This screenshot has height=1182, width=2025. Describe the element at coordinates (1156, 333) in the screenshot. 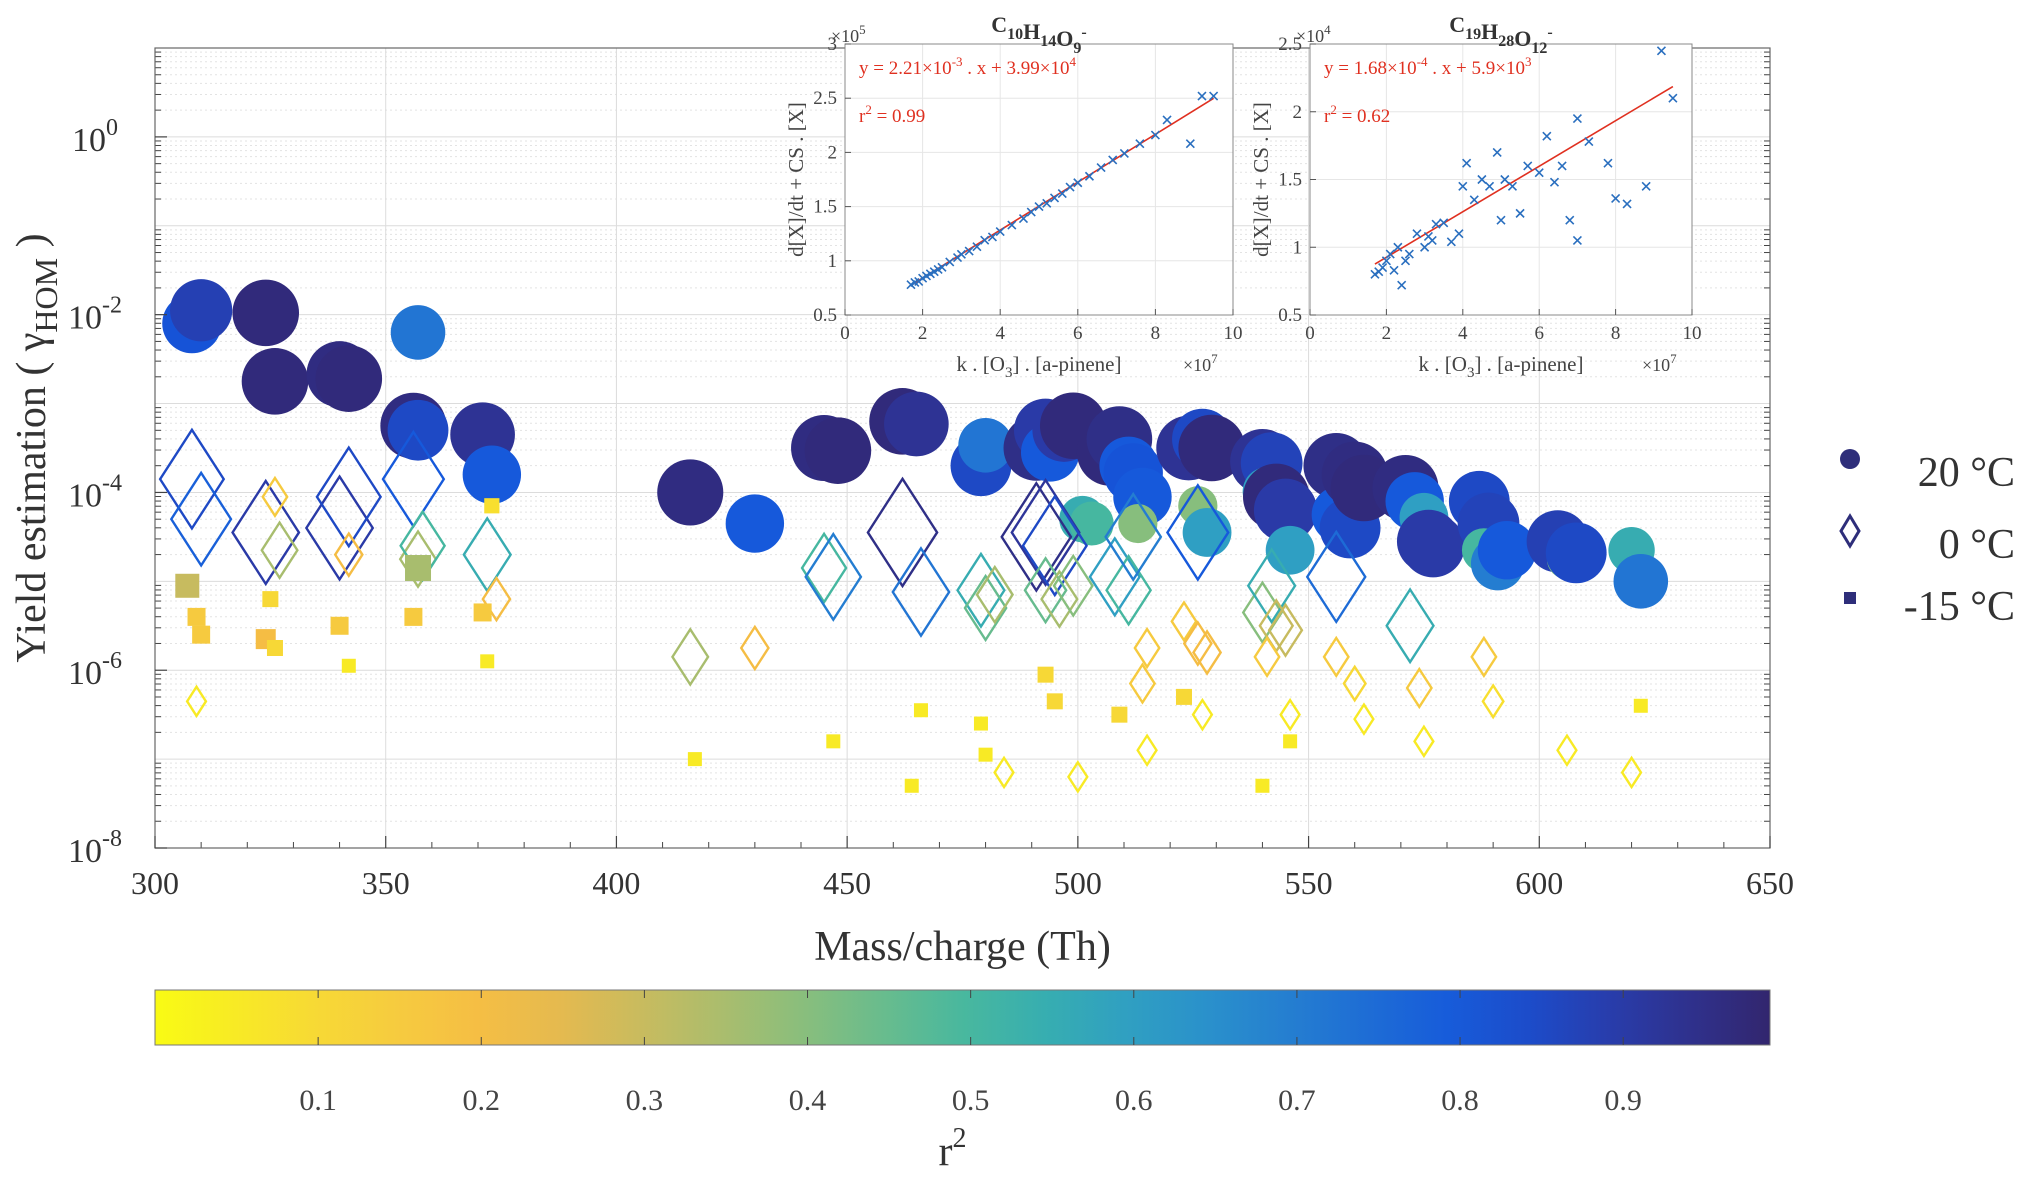

I see `inset-x-tick-label: 8` at that location.